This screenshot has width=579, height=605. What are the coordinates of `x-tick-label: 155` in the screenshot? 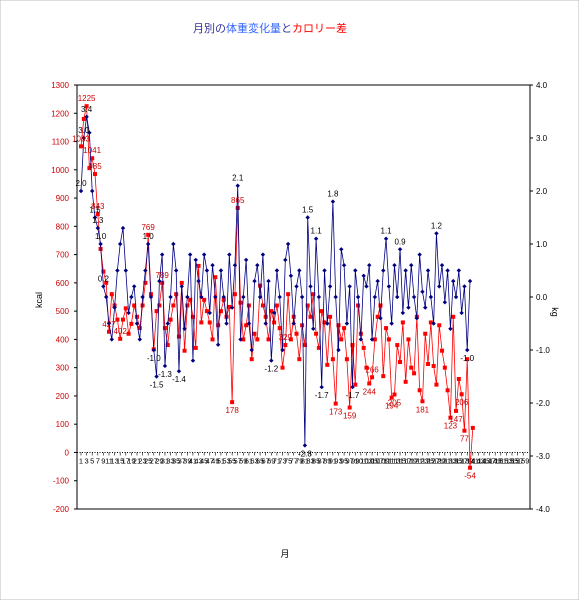 It's located at (512, 460).